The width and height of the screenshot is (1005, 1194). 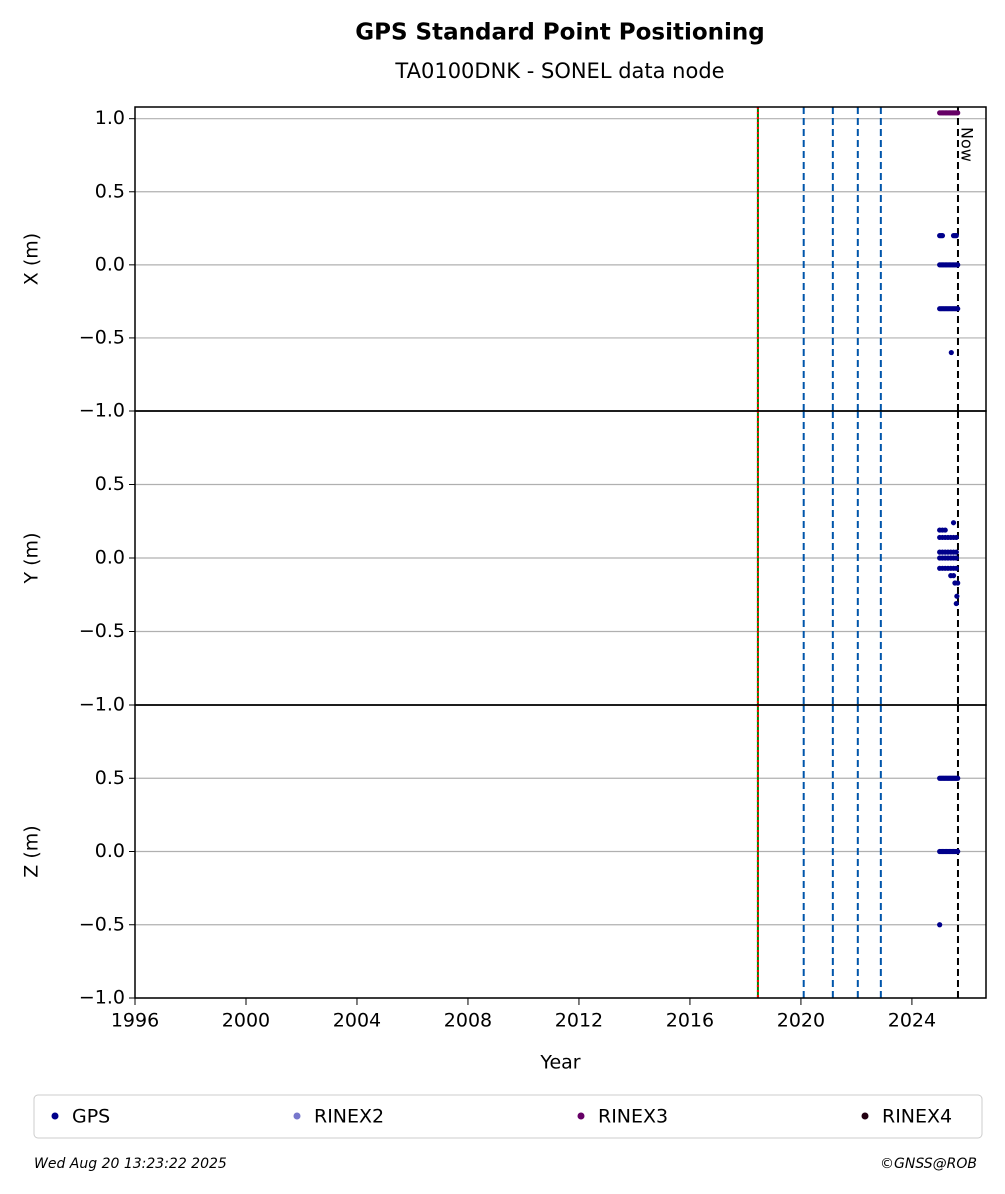 I want to click on event-label: Now, so click(x=966, y=144).